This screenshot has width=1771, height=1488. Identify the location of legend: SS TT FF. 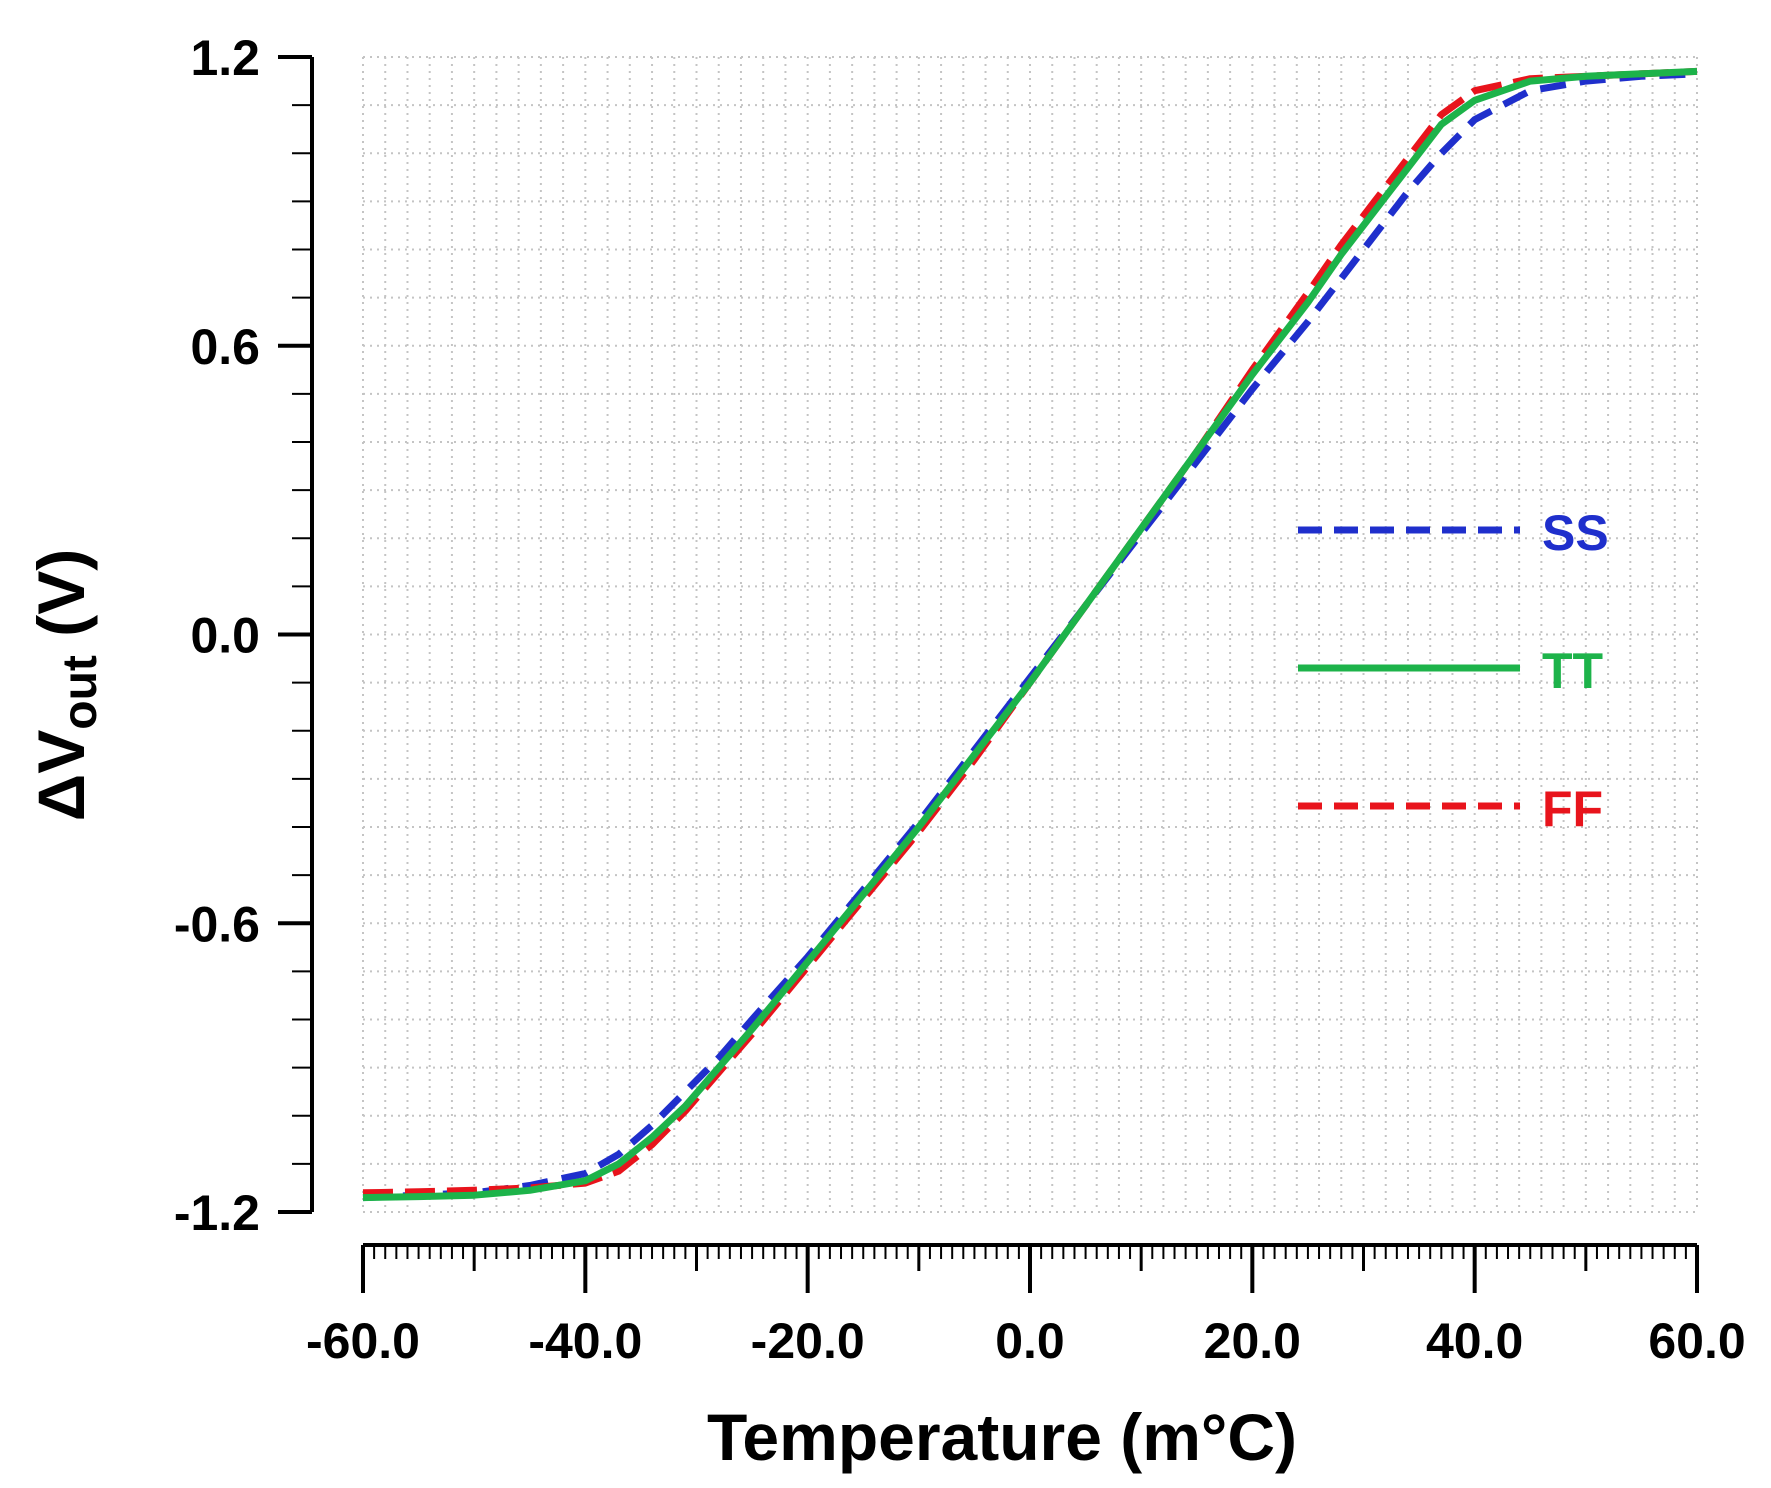
(1453, 671).